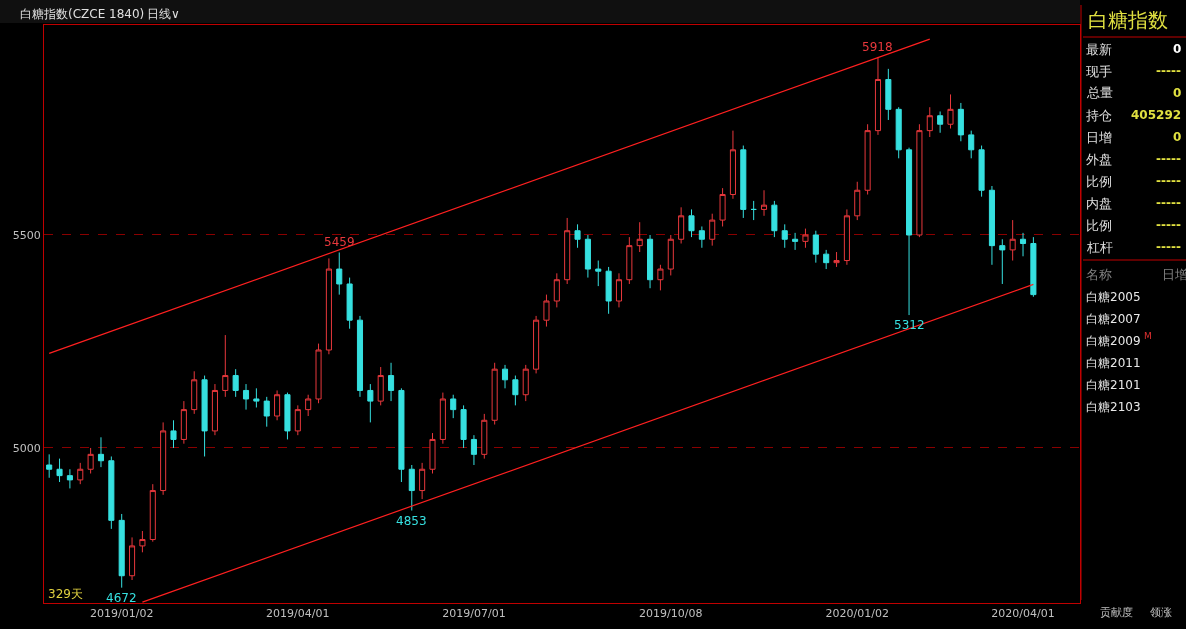 The image size is (1186, 629). I want to click on text: 最新, so click(1099, 49).